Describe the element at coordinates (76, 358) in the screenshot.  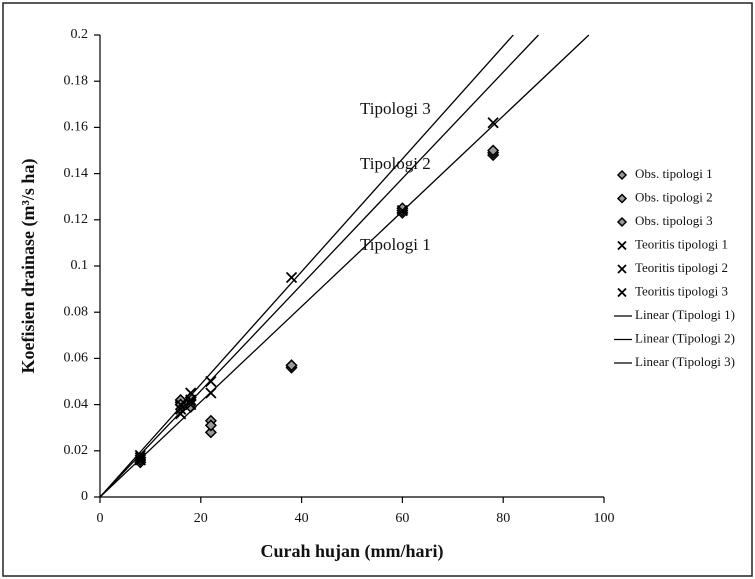
I see `y-tick-label: 0.06` at that location.